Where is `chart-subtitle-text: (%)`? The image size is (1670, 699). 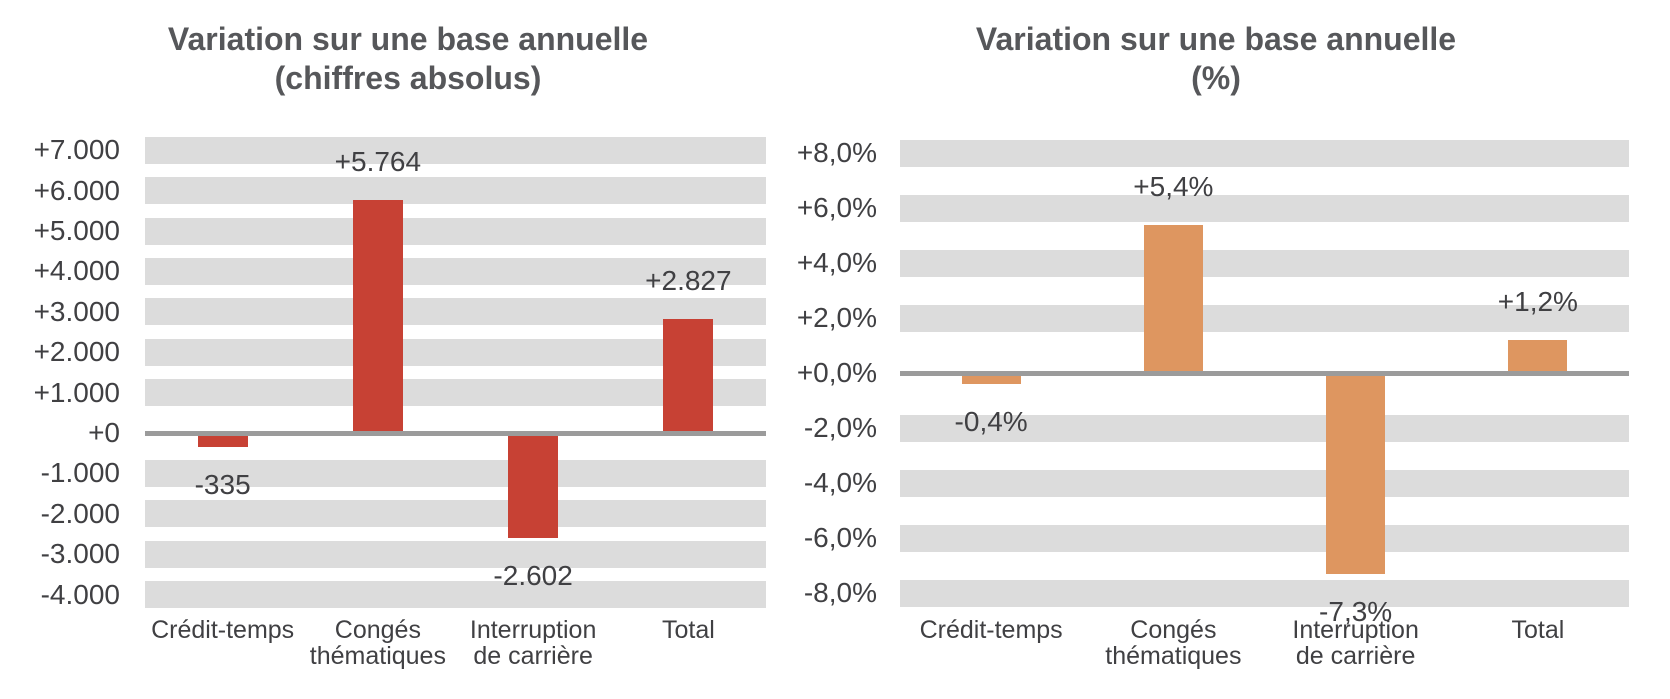 chart-subtitle-text: (%) is located at coordinates (1216, 78).